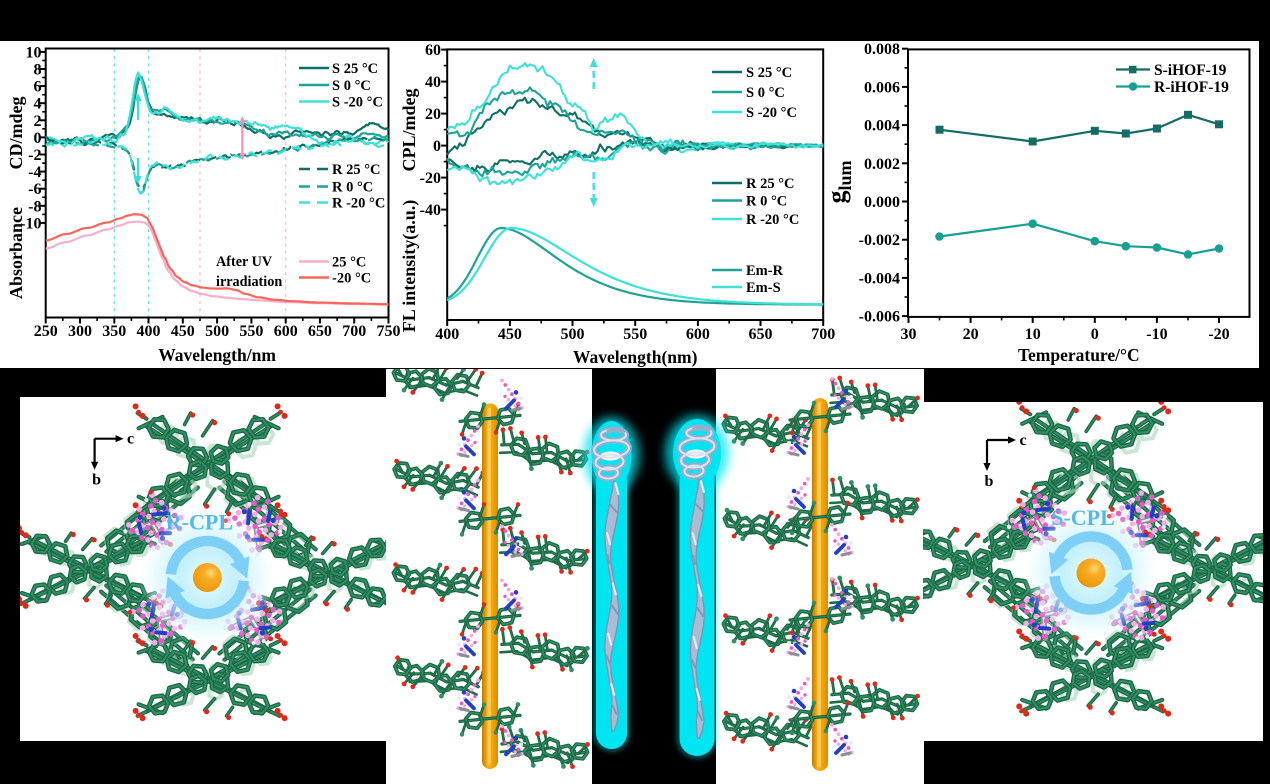  I want to click on svg-text: 25 °C, so click(349, 263).